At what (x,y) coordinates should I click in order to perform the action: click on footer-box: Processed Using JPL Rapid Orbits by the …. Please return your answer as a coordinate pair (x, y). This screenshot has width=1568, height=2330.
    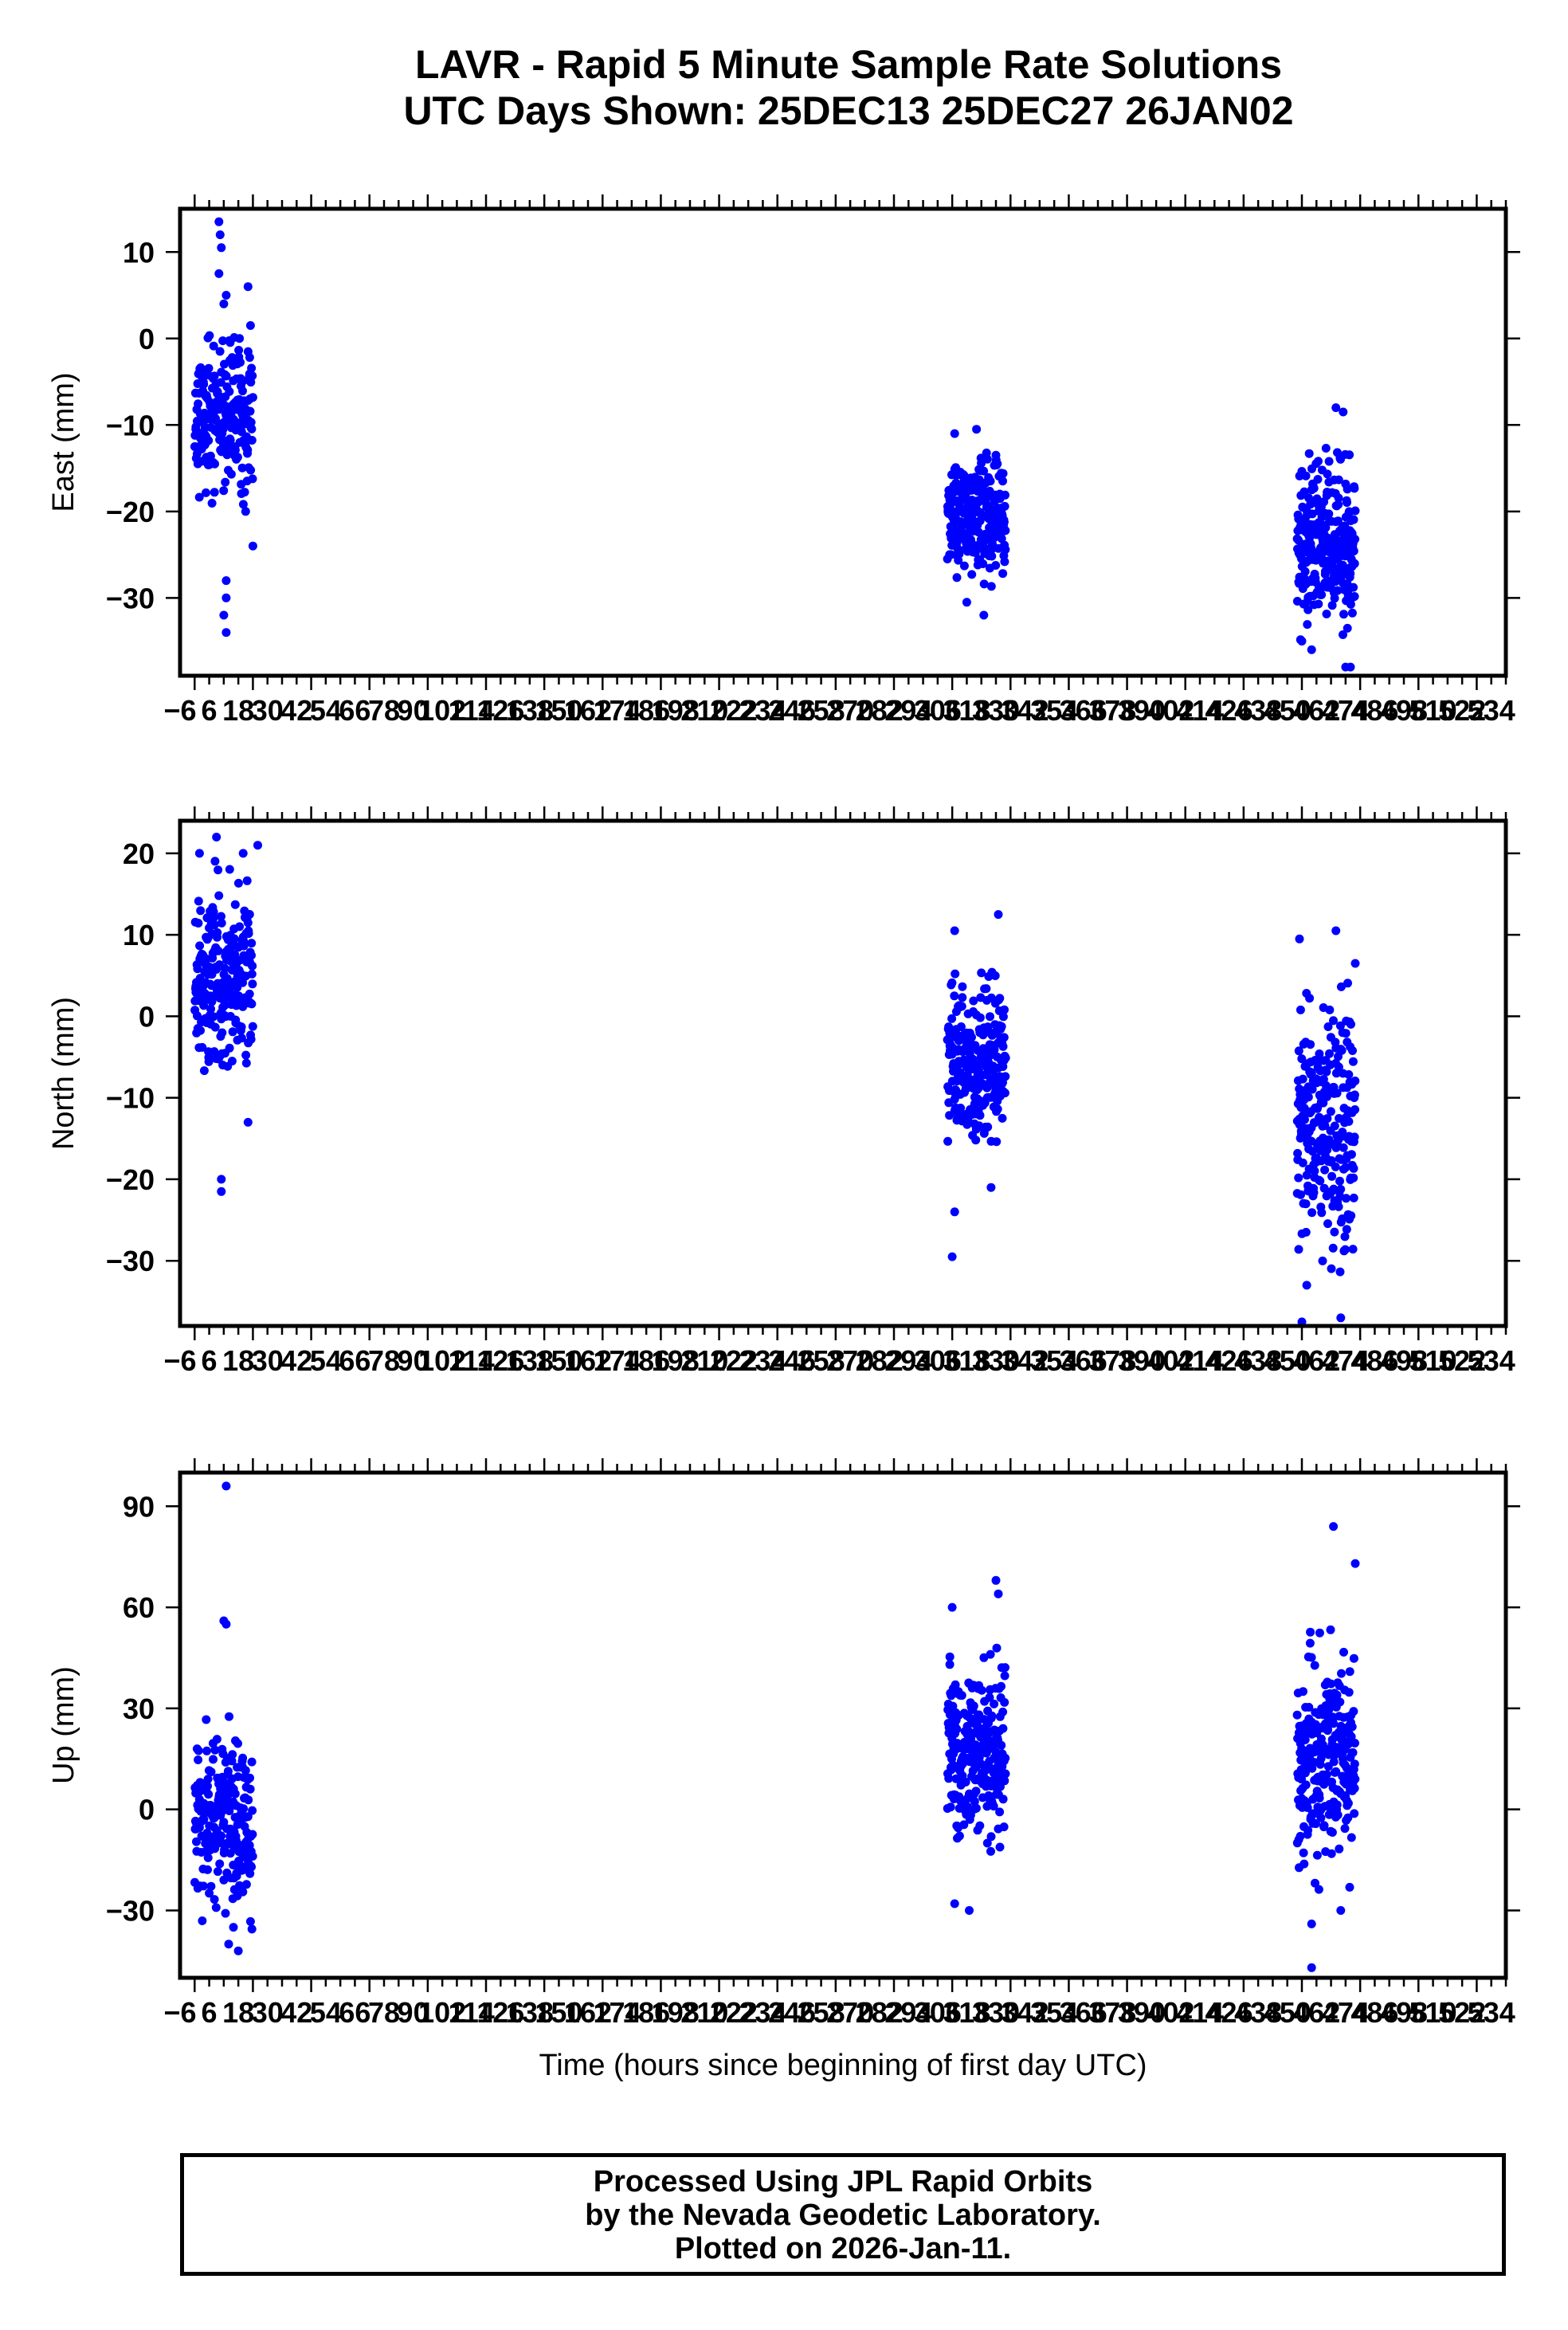
    Looking at the image, I should click on (843, 2214).